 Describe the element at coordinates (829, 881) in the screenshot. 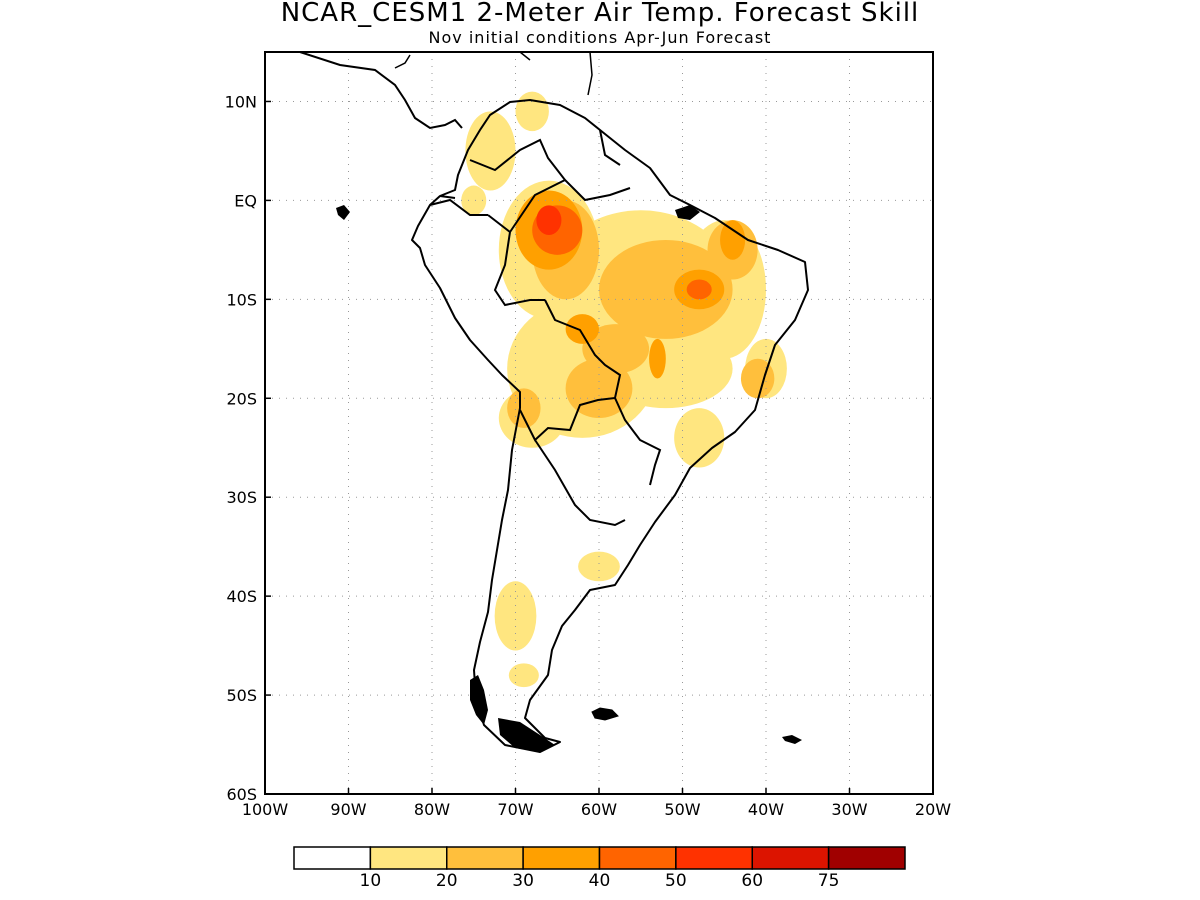

I see `colorbar-label: 75` at that location.